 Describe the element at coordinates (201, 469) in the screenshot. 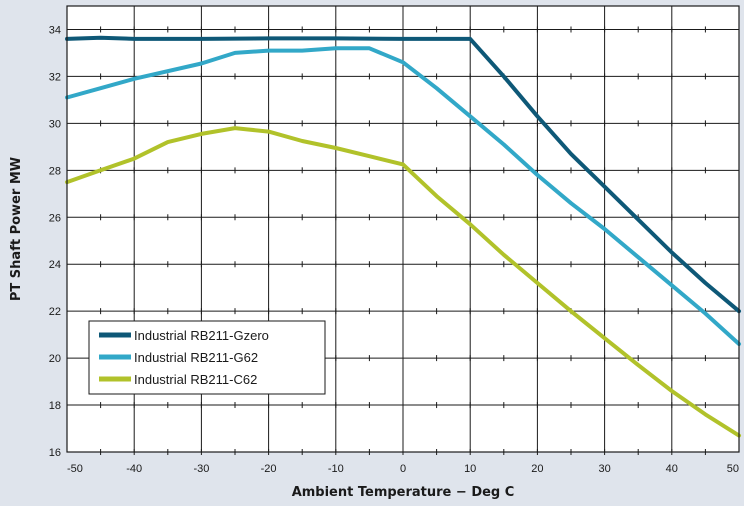

I see `x-tick-label: -30` at that location.